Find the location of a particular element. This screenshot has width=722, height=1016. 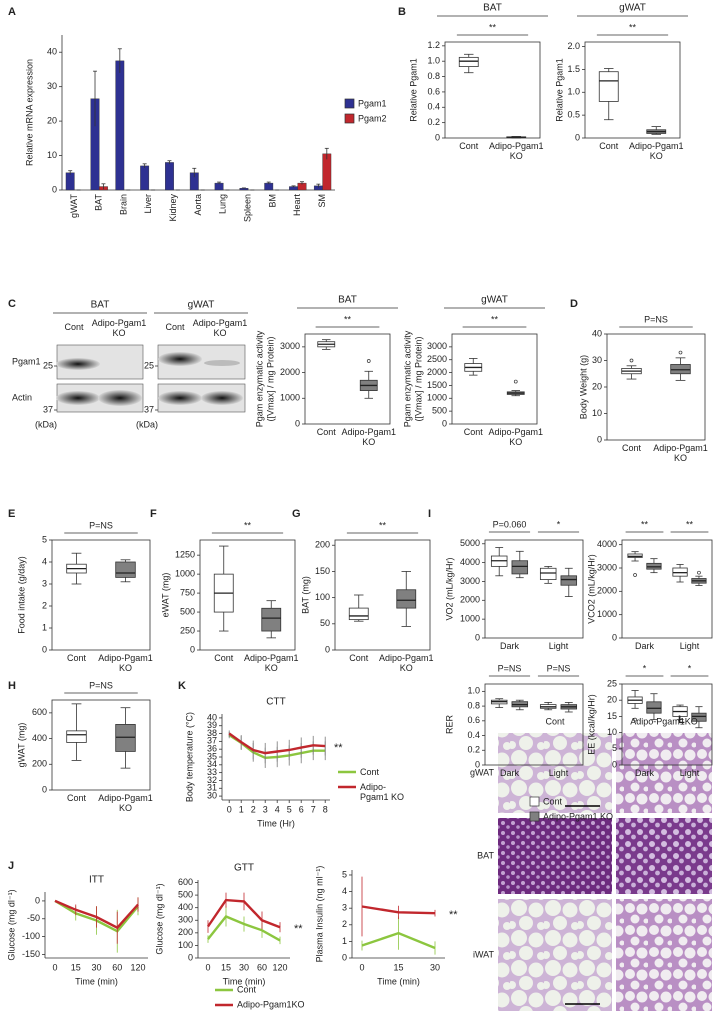

x-tick-label: Cont is located at coordinates (76, 658).